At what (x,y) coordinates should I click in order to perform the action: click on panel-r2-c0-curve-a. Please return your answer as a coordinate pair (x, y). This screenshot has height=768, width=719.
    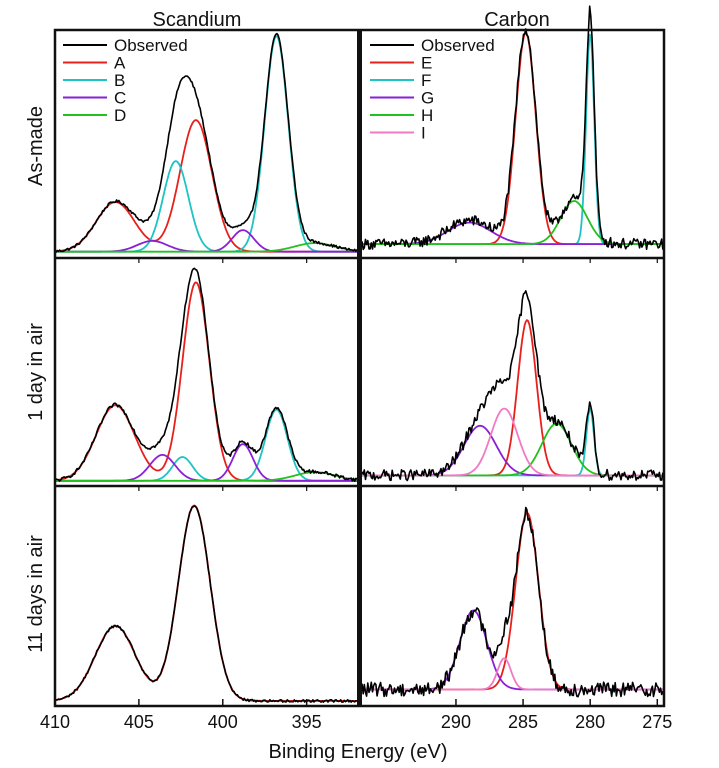
    Looking at the image, I should click on (205, 603).